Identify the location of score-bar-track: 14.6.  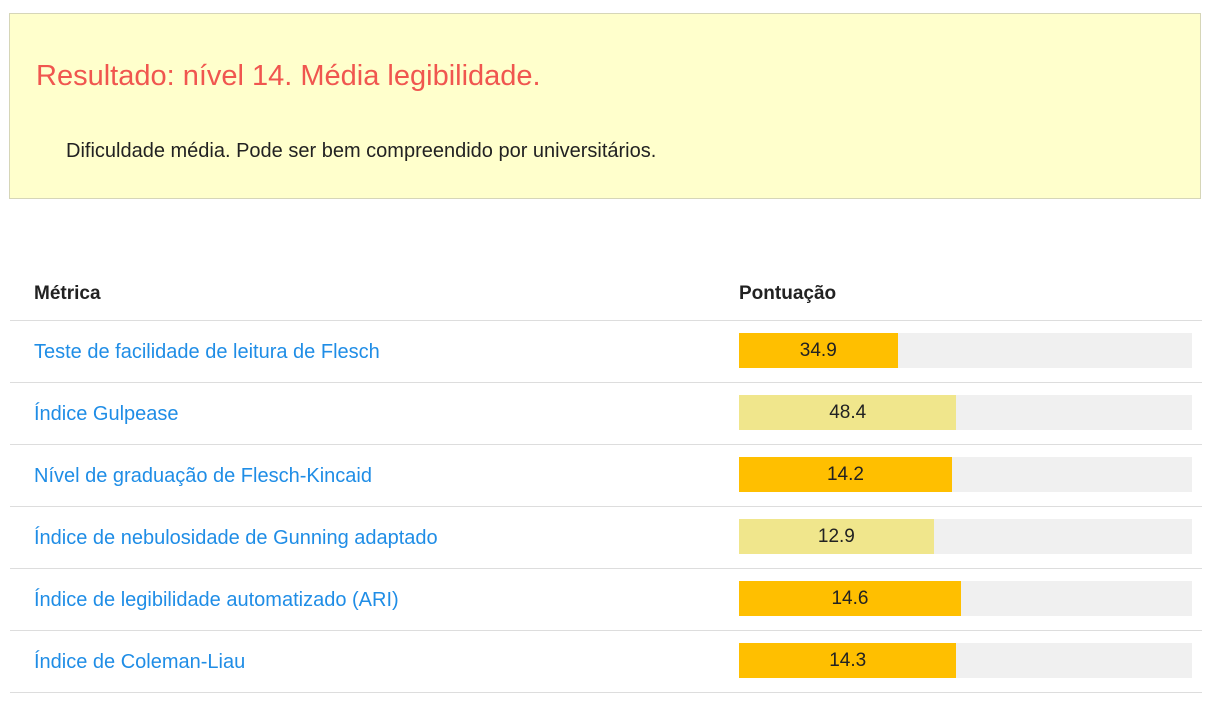
(965, 598).